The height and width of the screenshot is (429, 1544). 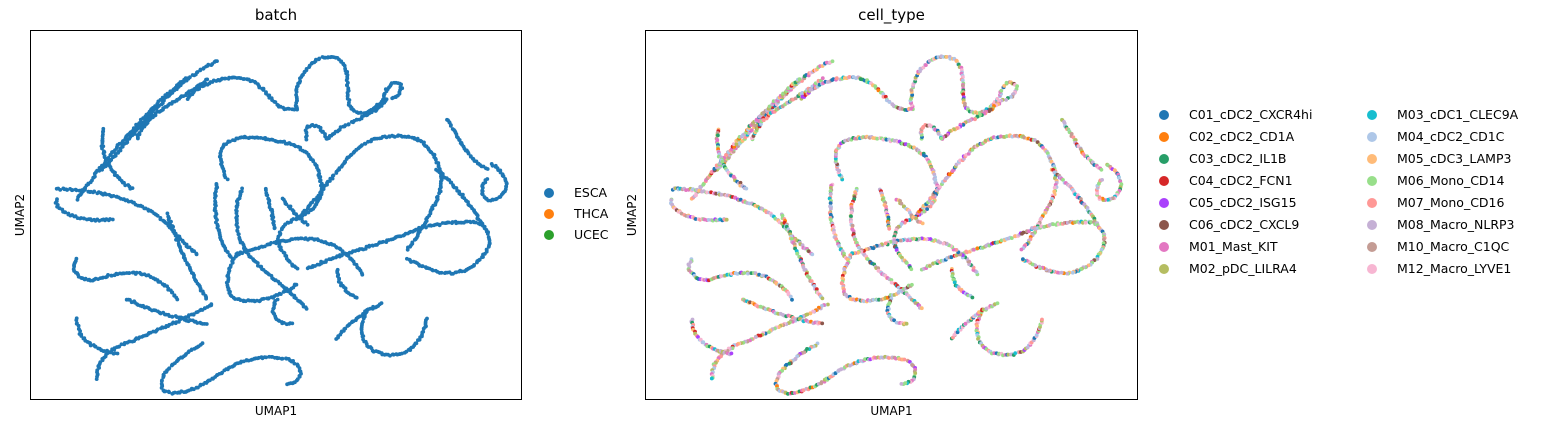 What do you see at coordinates (1223, 158) in the screenshot?
I see `legend-item: C03_cDC2_IL1B` at bounding box center [1223, 158].